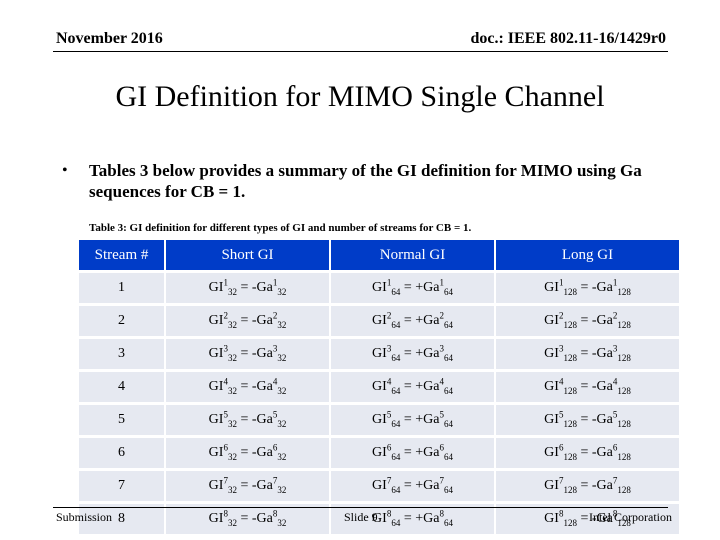  Describe the element at coordinates (412, 452) in the screenshot. I see `cell-normal-gi: GI664 = +Ga664` at that location.